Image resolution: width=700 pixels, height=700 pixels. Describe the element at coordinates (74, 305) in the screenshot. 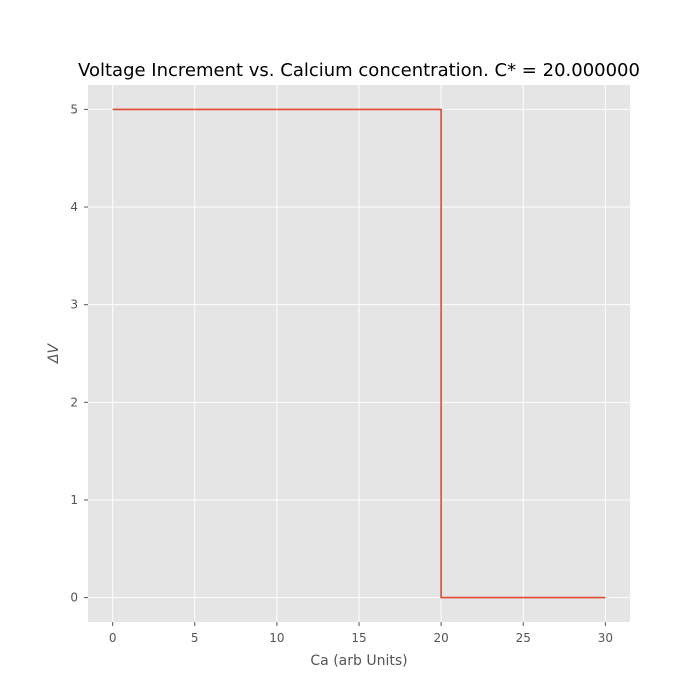

I see `y-tick-label: 3` at that location.